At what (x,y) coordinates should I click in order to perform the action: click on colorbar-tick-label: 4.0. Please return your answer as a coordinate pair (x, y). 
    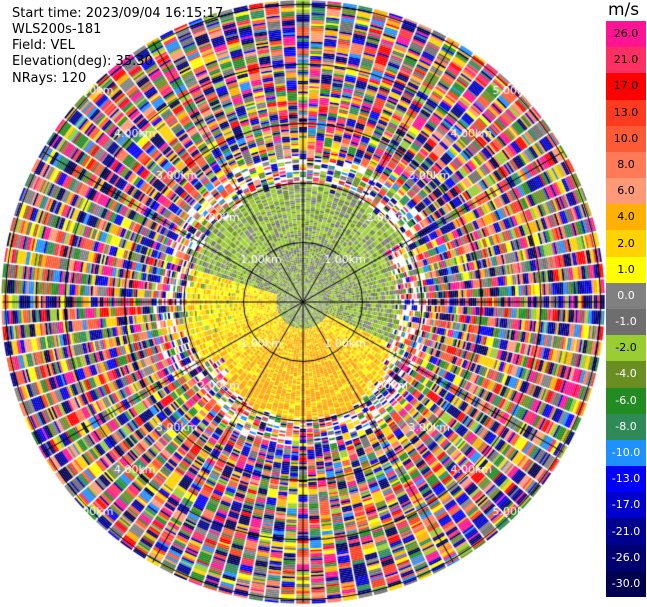
    Looking at the image, I should click on (626, 217).